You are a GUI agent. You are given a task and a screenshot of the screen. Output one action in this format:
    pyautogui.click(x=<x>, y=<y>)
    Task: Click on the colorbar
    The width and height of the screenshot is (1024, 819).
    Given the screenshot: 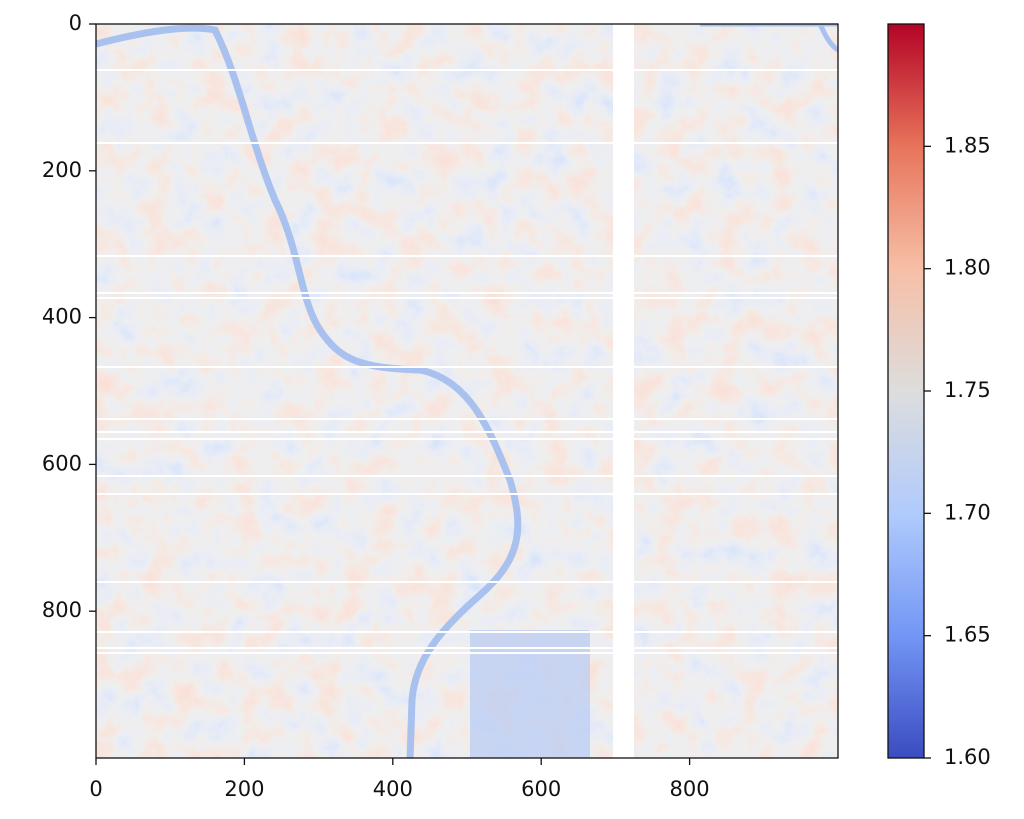 What is the action you would take?
    pyautogui.click(x=906, y=391)
    